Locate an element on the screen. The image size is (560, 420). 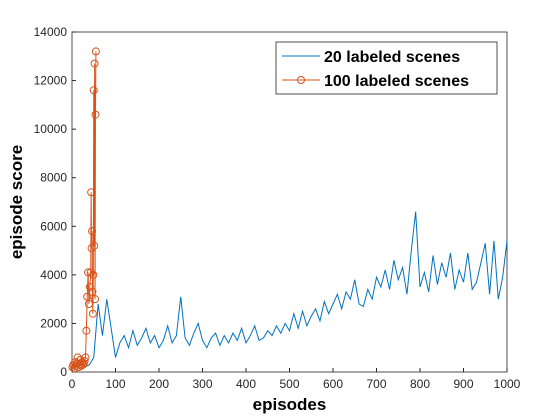
legend-label: 20 labeled scenes is located at coordinates (392, 57).